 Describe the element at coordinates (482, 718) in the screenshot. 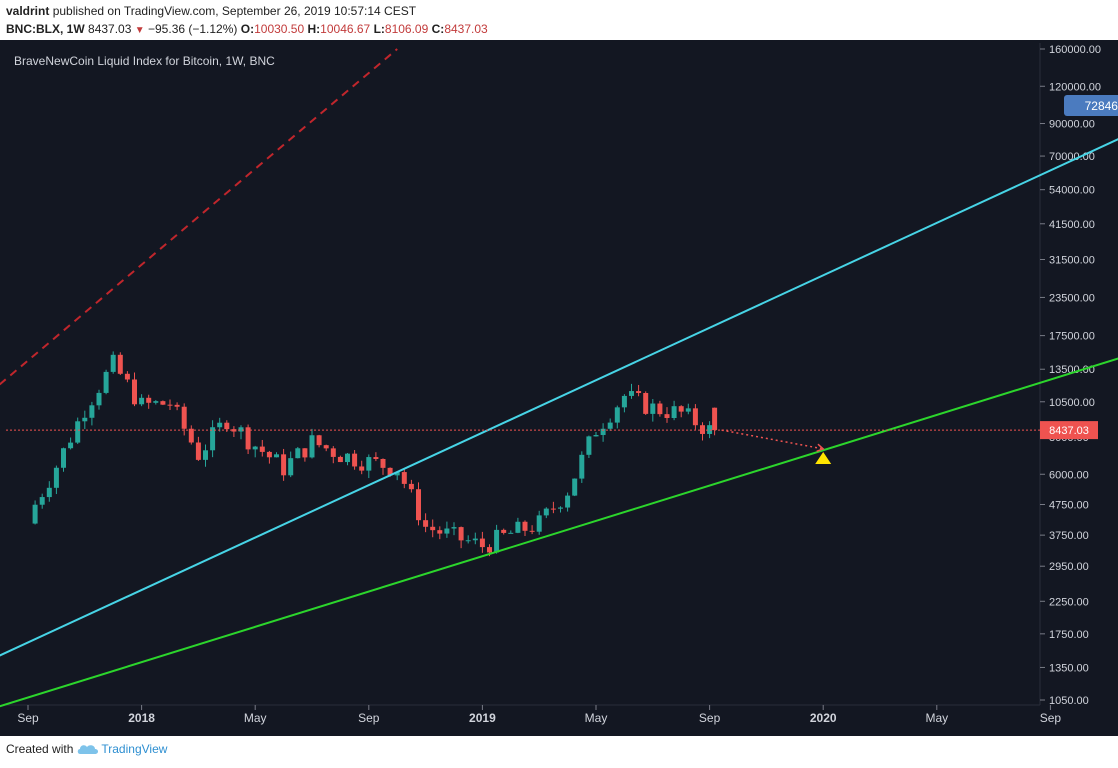

I see `x-tick-label: 2019` at that location.